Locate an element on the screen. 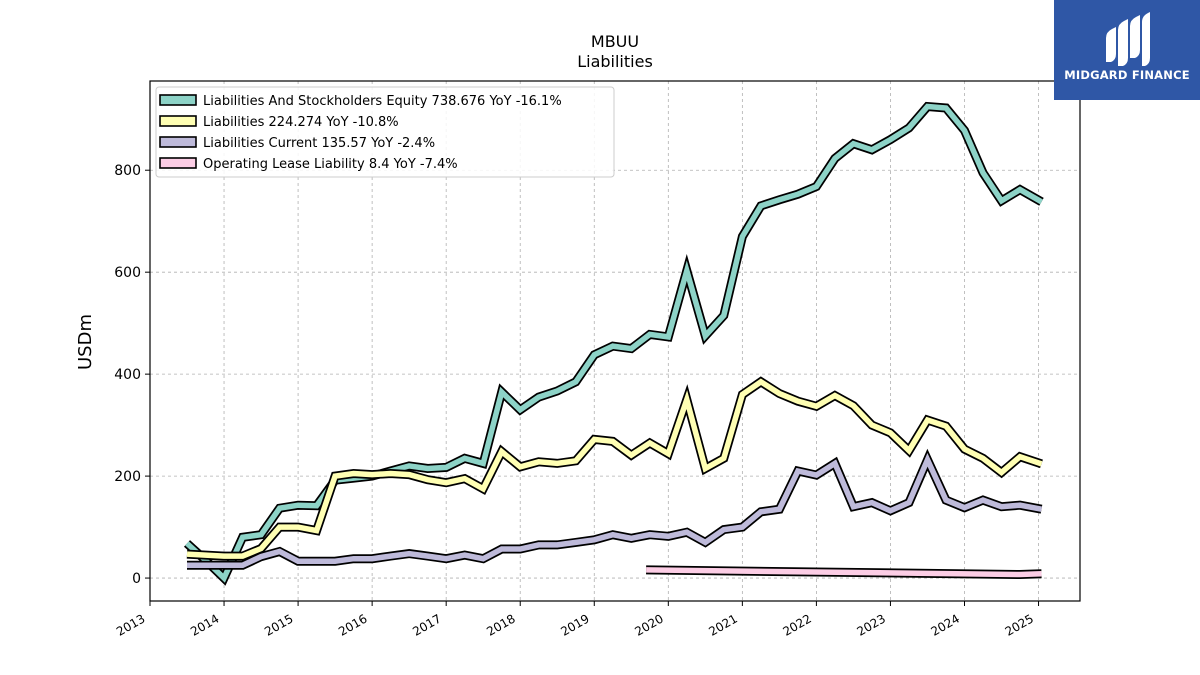  series-line-outline is located at coordinates (615, 509).